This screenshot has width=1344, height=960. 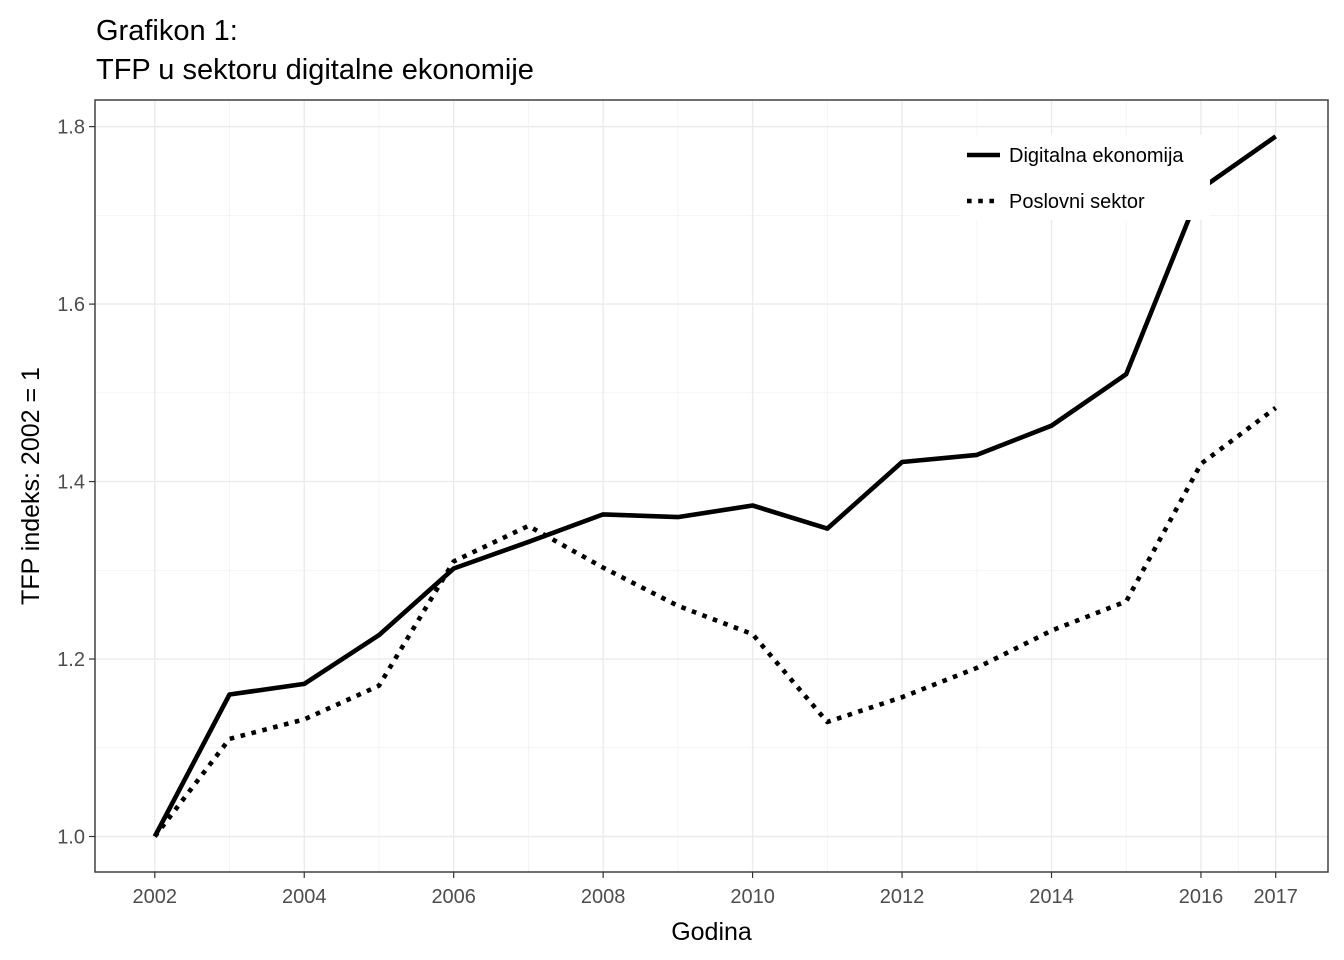 What do you see at coordinates (315, 70) in the screenshot?
I see `chart-title-line2: TFP u sektoru digitalne ekonomije` at bounding box center [315, 70].